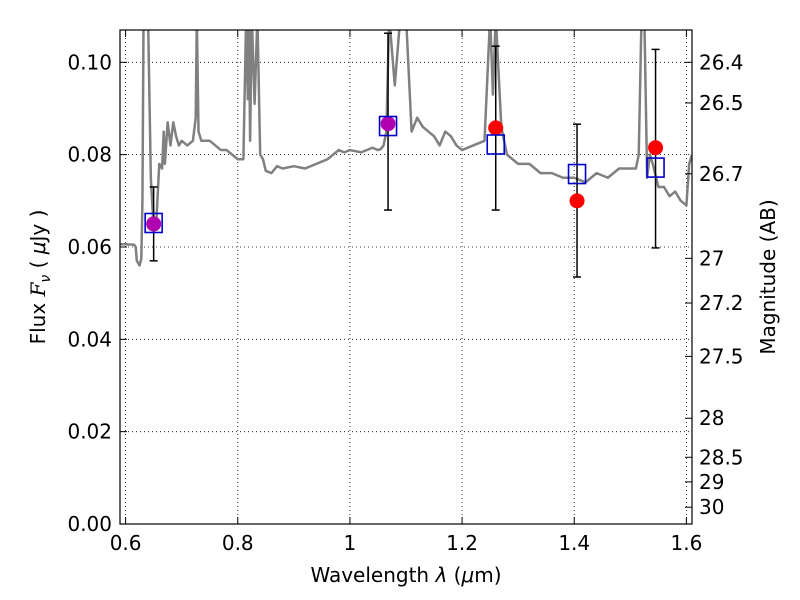 This screenshot has width=800, height=600. What do you see at coordinates (40, 277) in the screenshot?
I see `y-axis-label: Flux Fν ( μJy )` at bounding box center [40, 277].